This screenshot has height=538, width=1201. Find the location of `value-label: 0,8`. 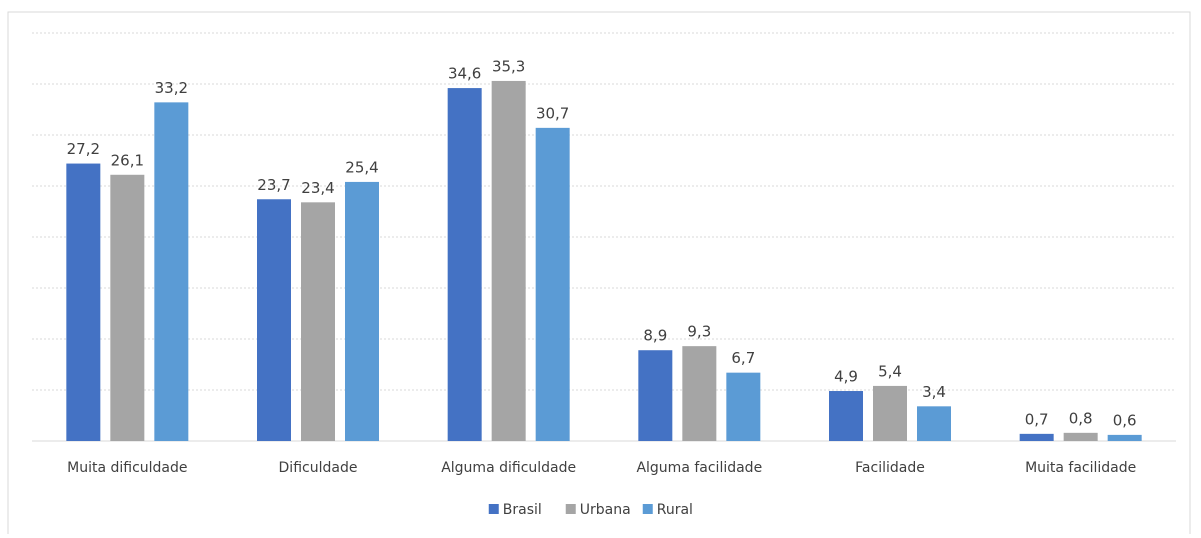

value-label: 0,8 is located at coordinates (1081, 418).